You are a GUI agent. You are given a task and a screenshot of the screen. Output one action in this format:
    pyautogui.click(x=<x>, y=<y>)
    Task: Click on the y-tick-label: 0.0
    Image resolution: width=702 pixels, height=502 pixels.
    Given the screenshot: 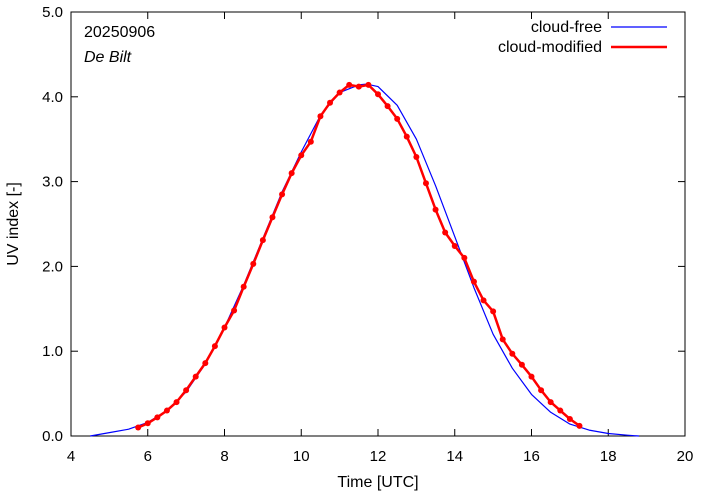 What is the action you would take?
    pyautogui.click(x=52, y=436)
    